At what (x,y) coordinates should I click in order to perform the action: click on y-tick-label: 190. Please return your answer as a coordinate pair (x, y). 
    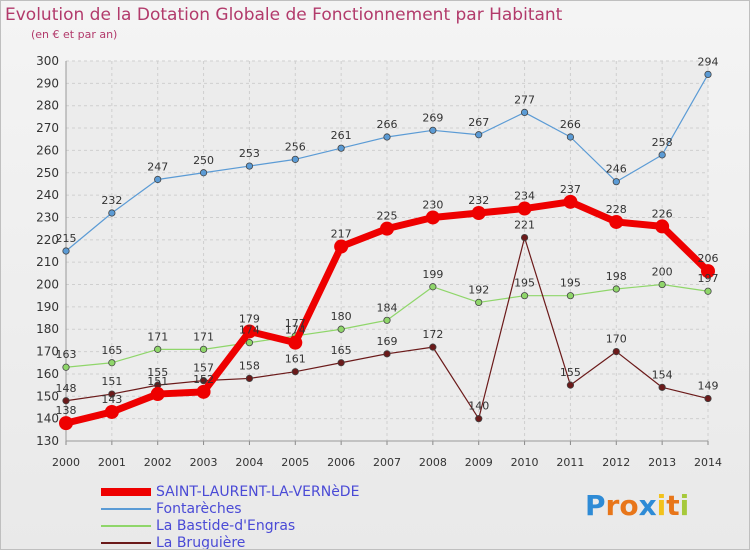
    Looking at the image, I should click on (47, 307).